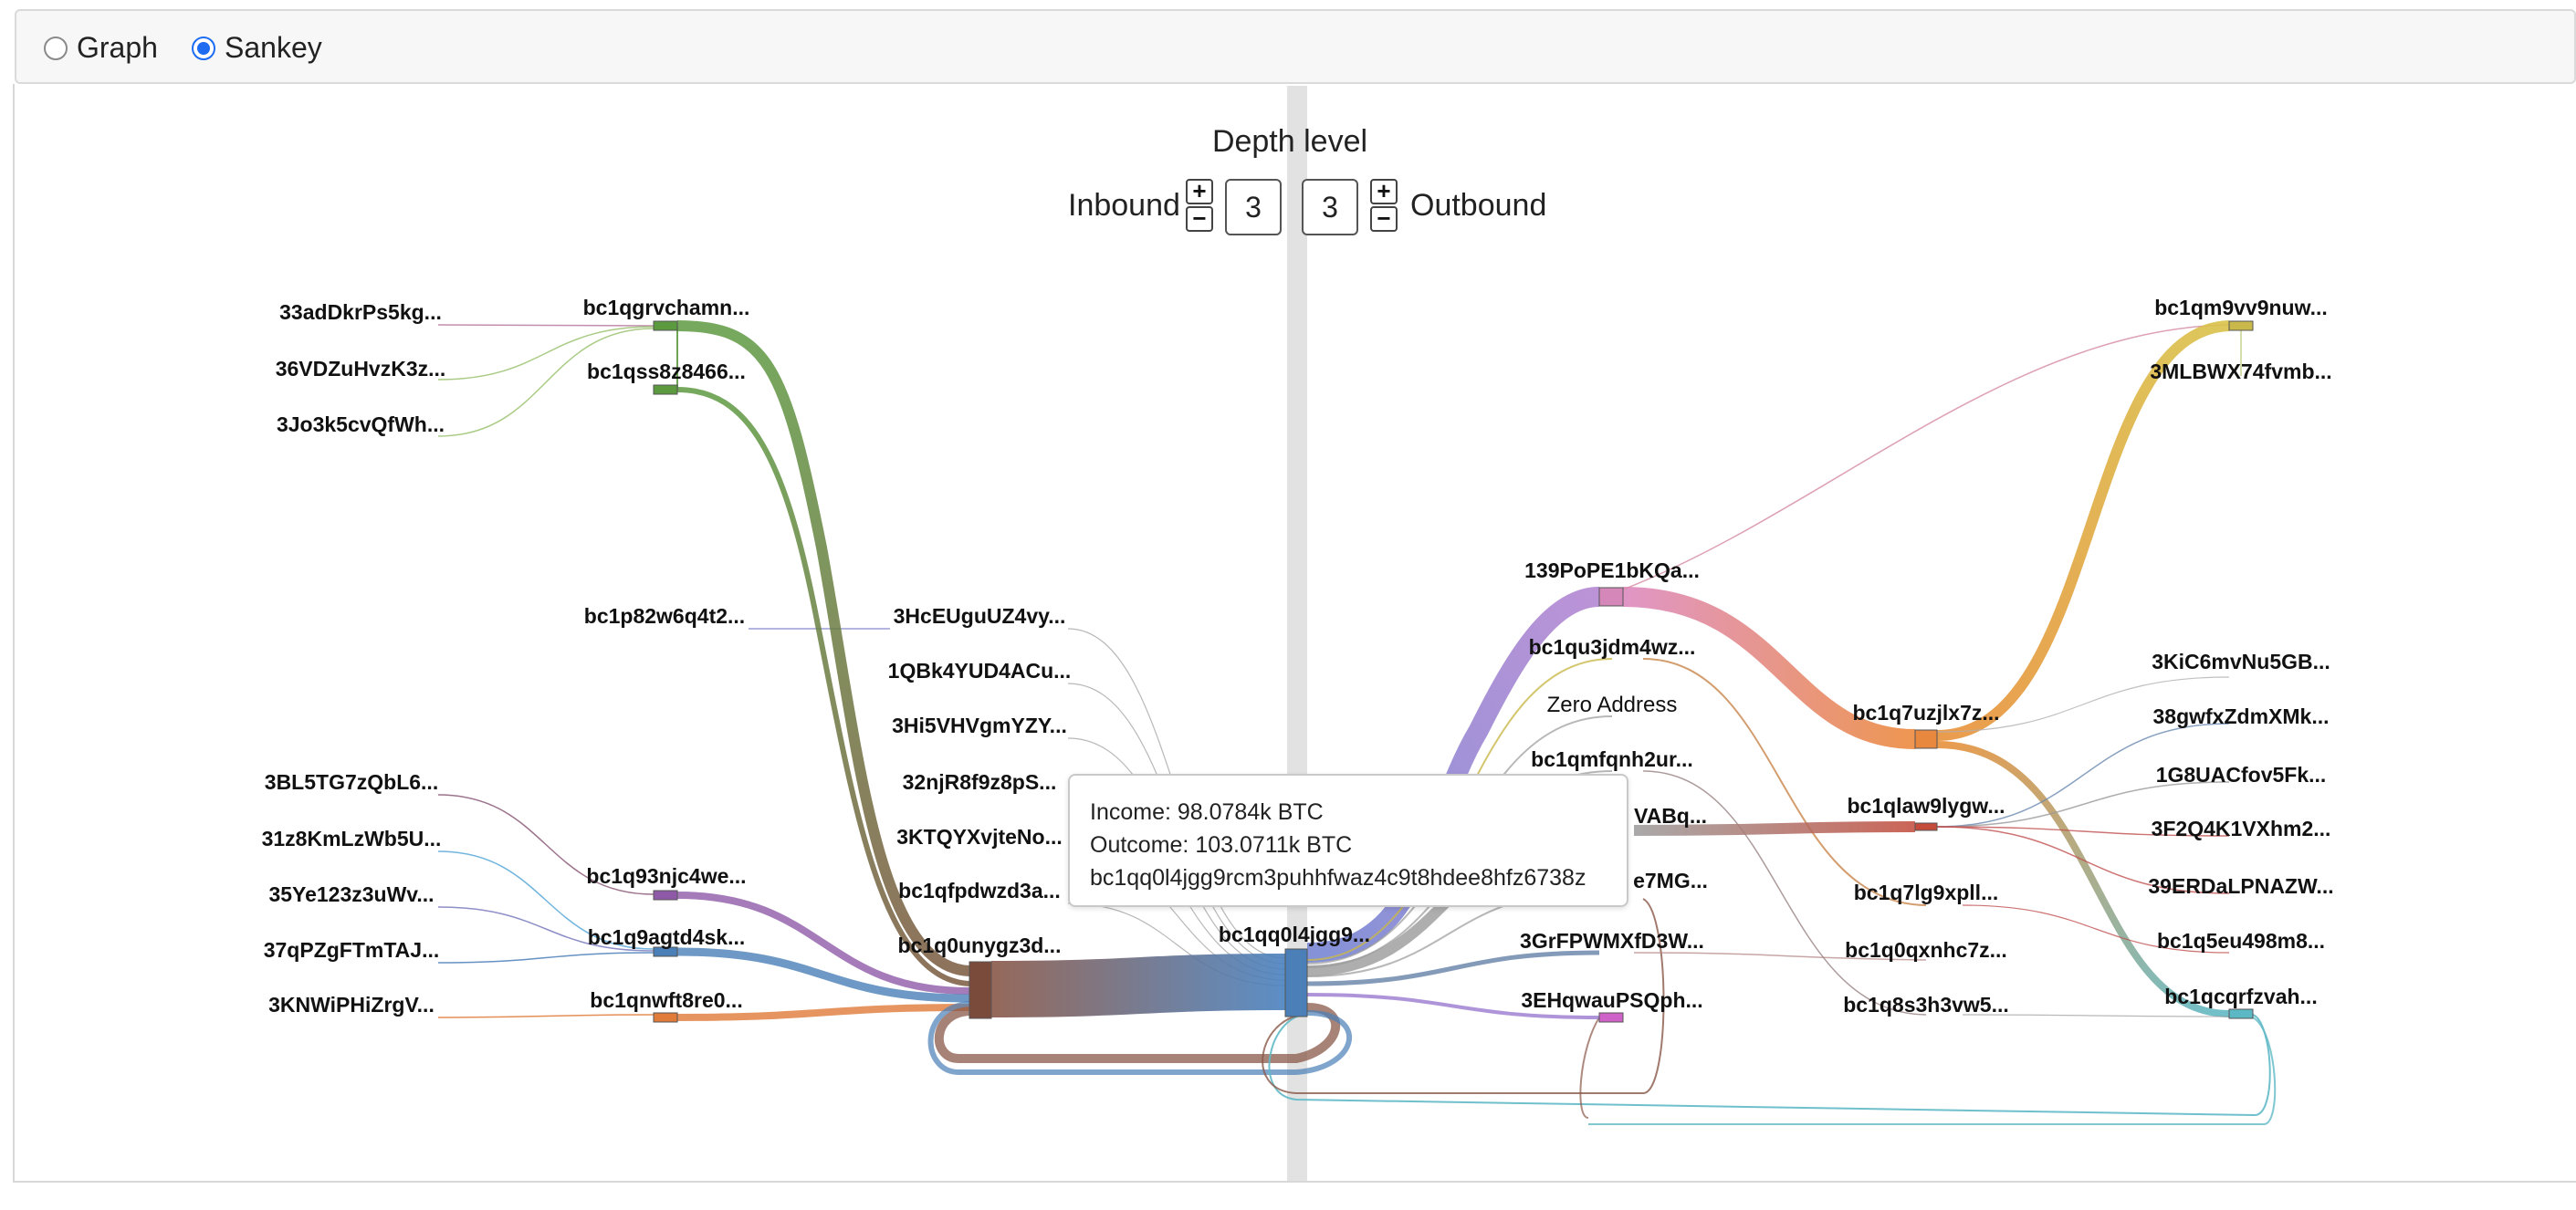 The image size is (2576, 1210). Describe the element at coordinates (1611, 1017) in the screenshot. I see `node-n30` at that location.